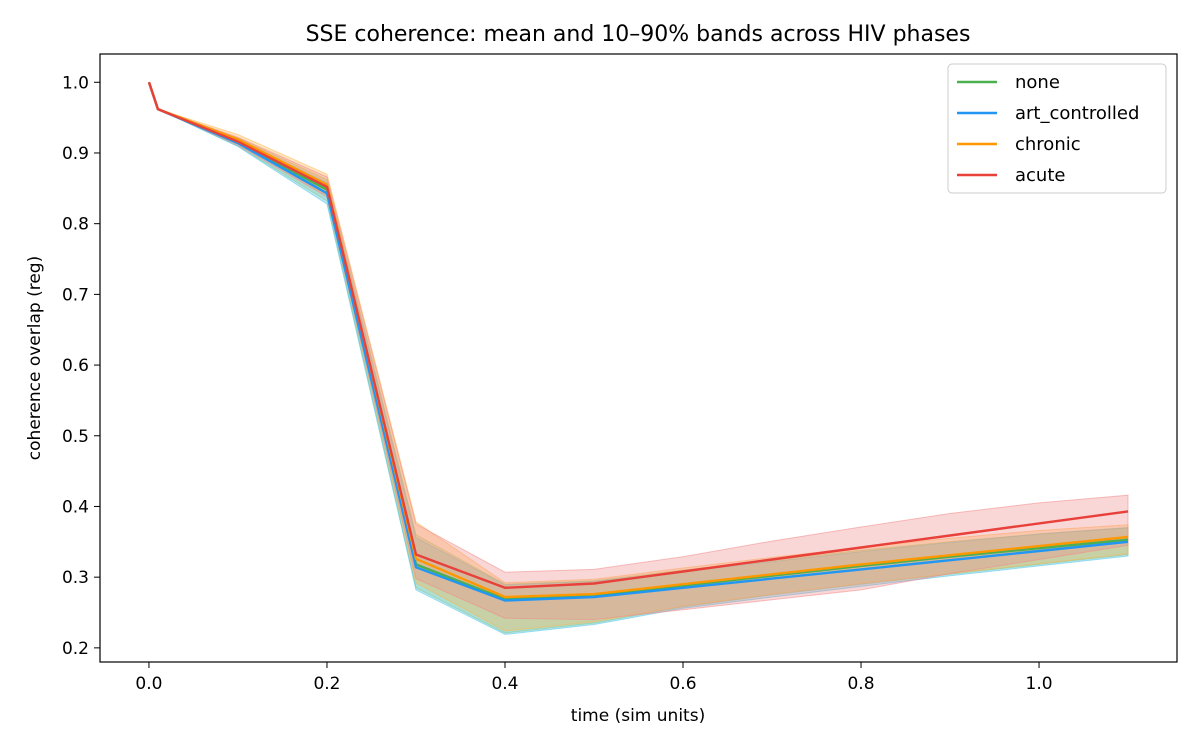 The height and width of the screenshot is (750, 1200). I want to click on legend-box, so click(1057, 128).